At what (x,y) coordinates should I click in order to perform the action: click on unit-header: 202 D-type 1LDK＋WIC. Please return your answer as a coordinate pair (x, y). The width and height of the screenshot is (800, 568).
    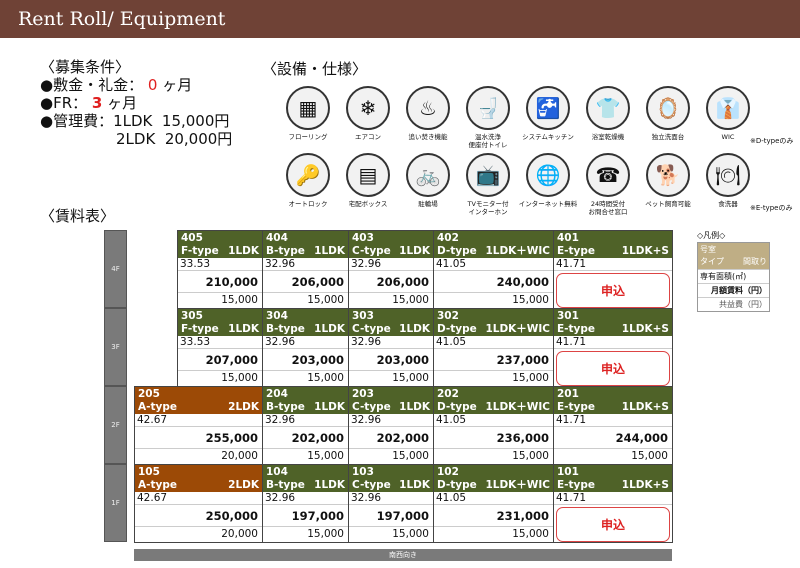
    Looking at the image, I should click on (493, 400).